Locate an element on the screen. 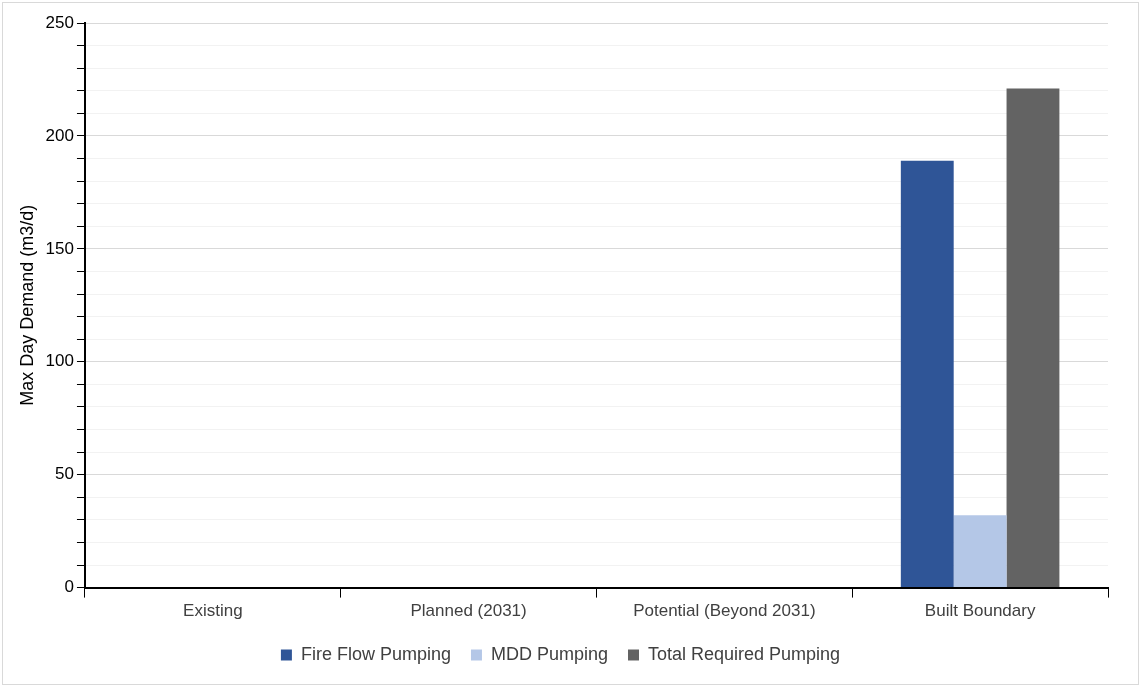 The height and width of the screenshot is (687, 1141). legend-label: MDD Pumping is located at coordinates (549, 653).